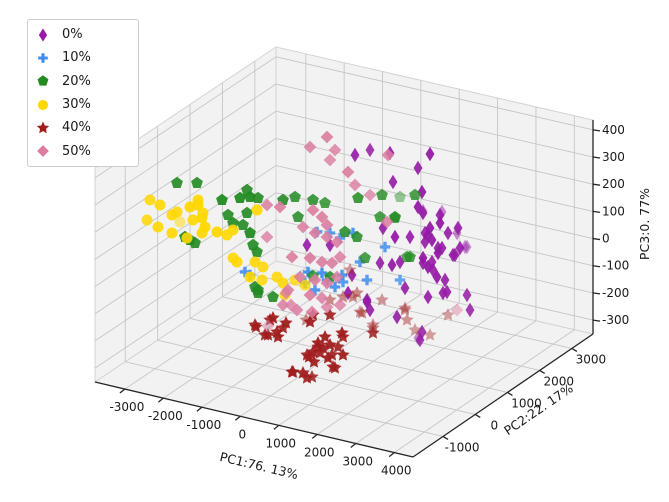 This screenshot has height=502, width=669. I want to click on legend-item-20%: 20%, so click(83, 81).